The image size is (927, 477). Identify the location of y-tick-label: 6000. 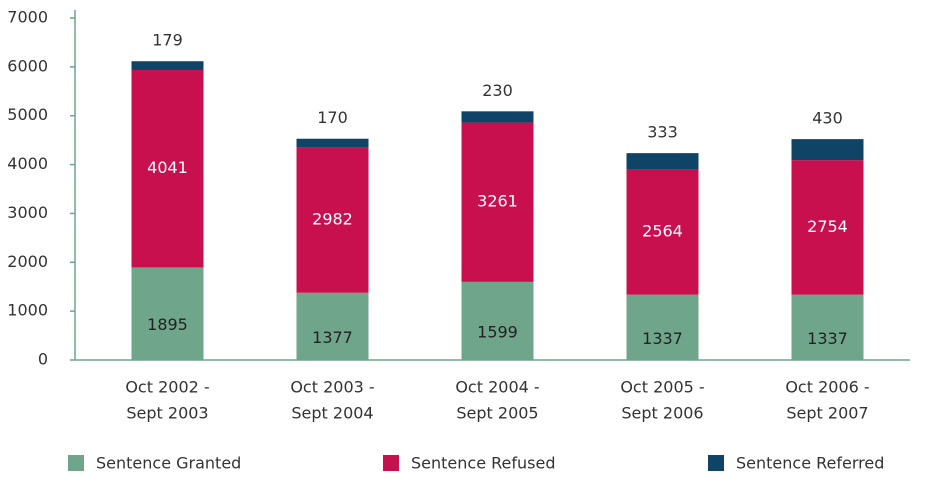
(27, 65).